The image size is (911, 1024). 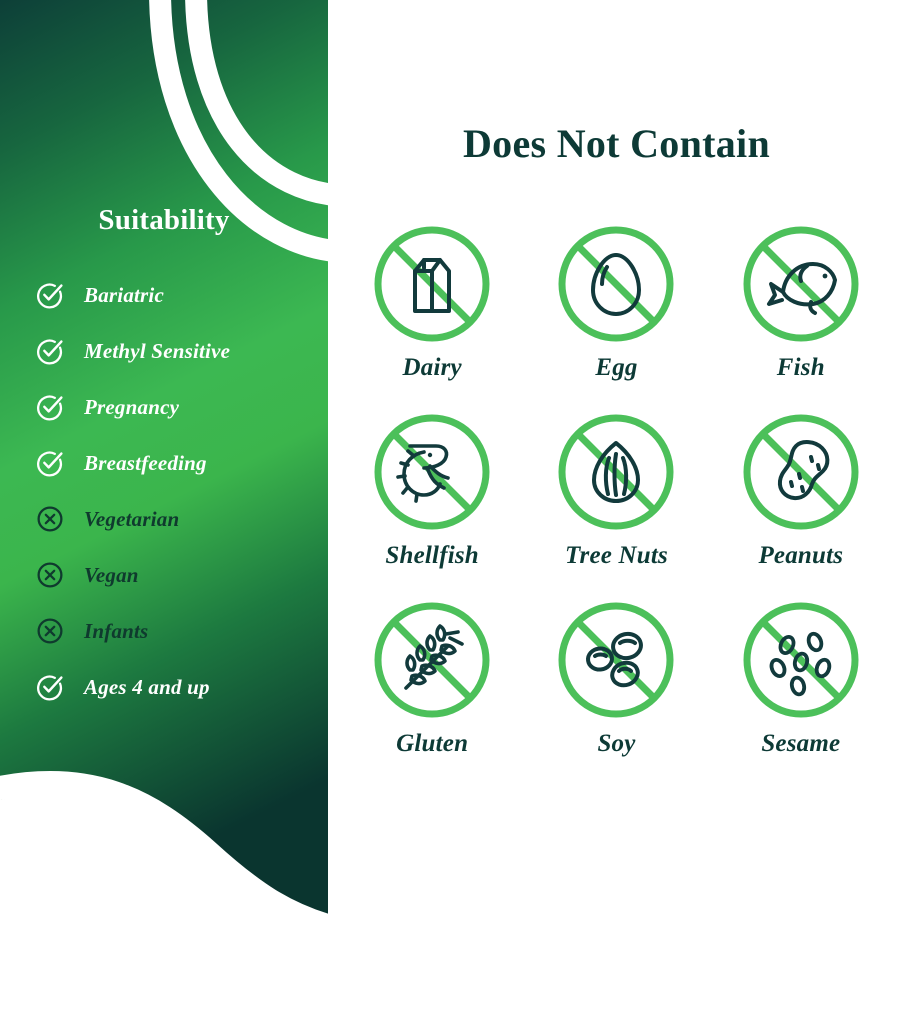 I want to click on suitability-item-infants: Infants, so click(x=182, y=631).